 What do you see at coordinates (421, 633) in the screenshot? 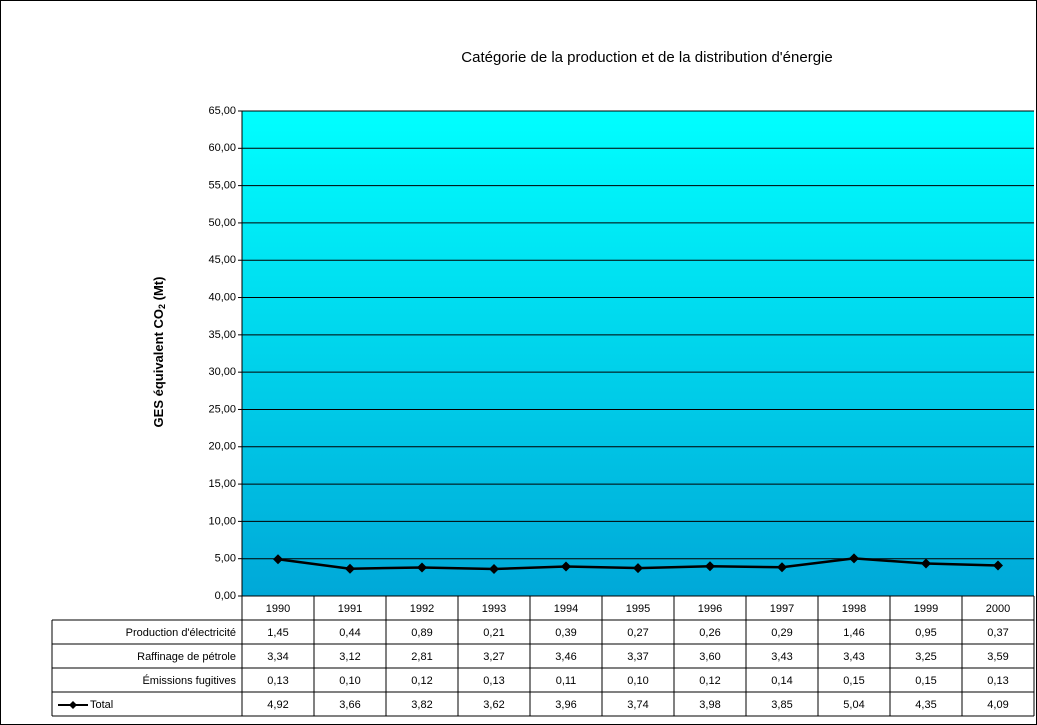
I see `table-value: 0,89` at bounding box center [421, 633].